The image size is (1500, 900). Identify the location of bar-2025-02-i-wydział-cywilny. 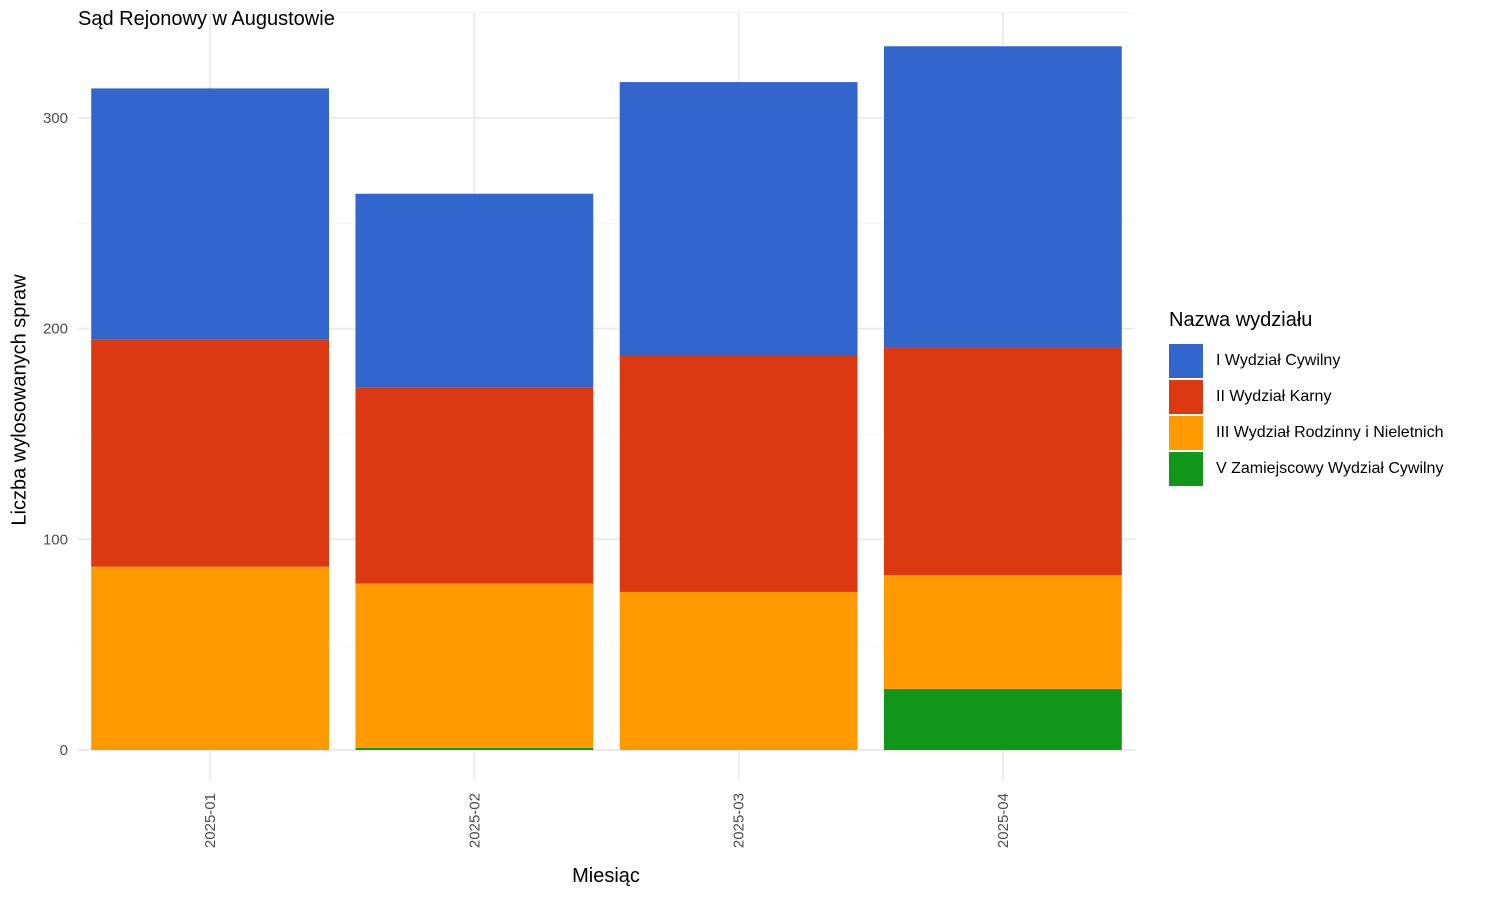
(474, 290).